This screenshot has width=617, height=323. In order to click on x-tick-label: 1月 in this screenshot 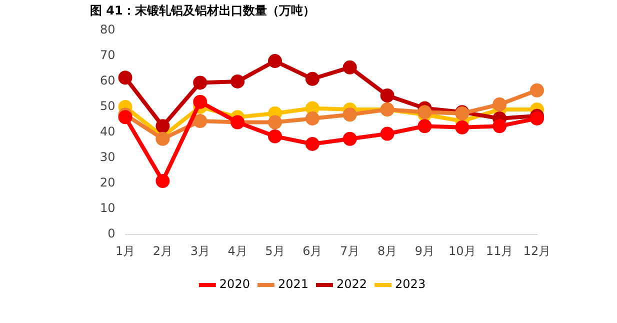, I will do `click(125, 251)`.